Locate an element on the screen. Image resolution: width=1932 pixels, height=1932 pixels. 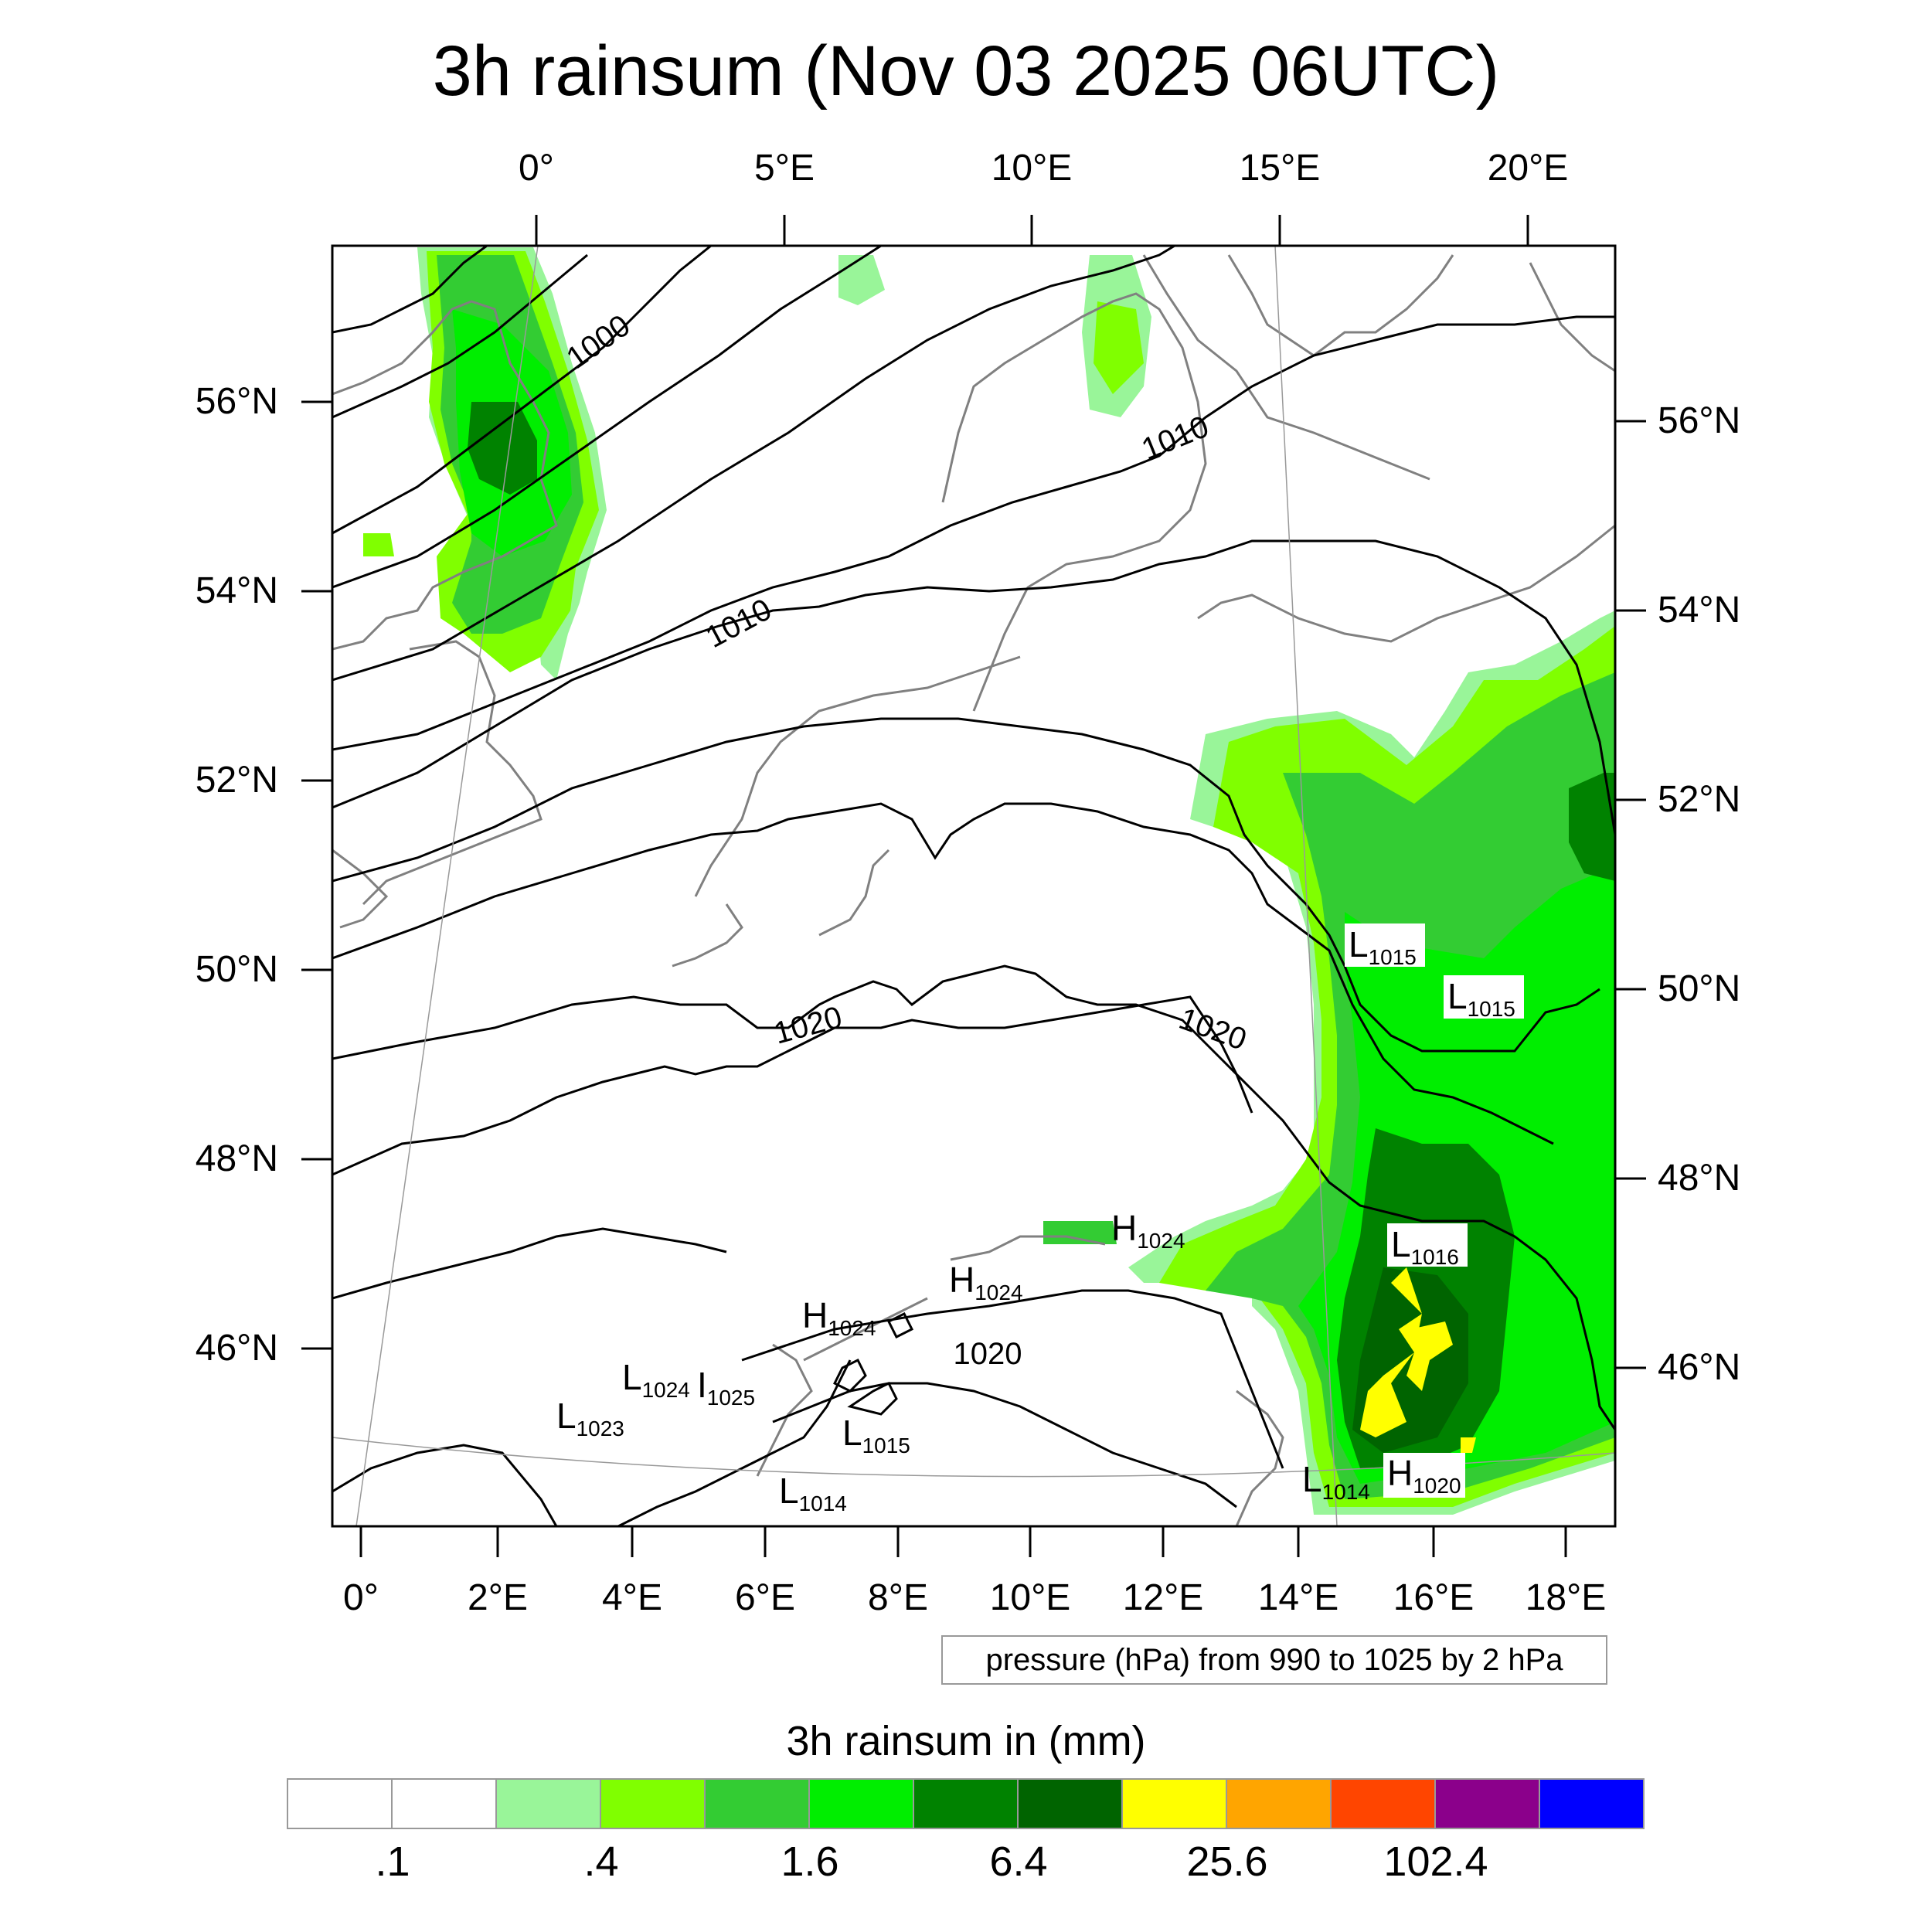
pressure-center-low: L1023 is located at coordinates (590, 1418).